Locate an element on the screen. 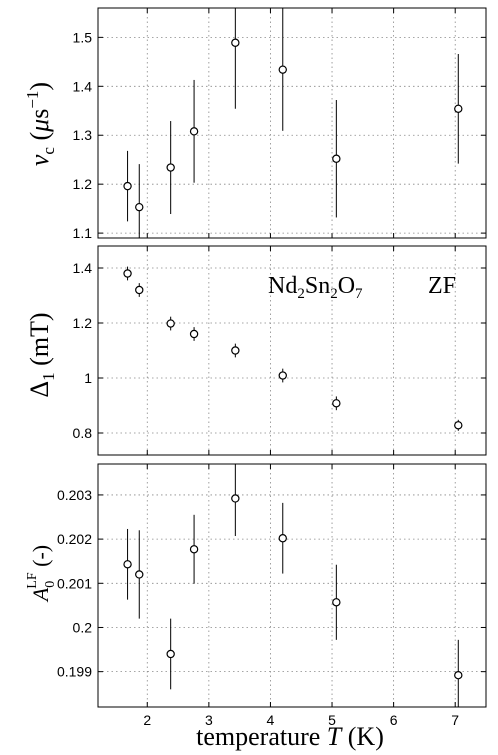 This screenshot has width=498, height=755. y-tick-label: 0.203 is located at coordinates (74, 495).